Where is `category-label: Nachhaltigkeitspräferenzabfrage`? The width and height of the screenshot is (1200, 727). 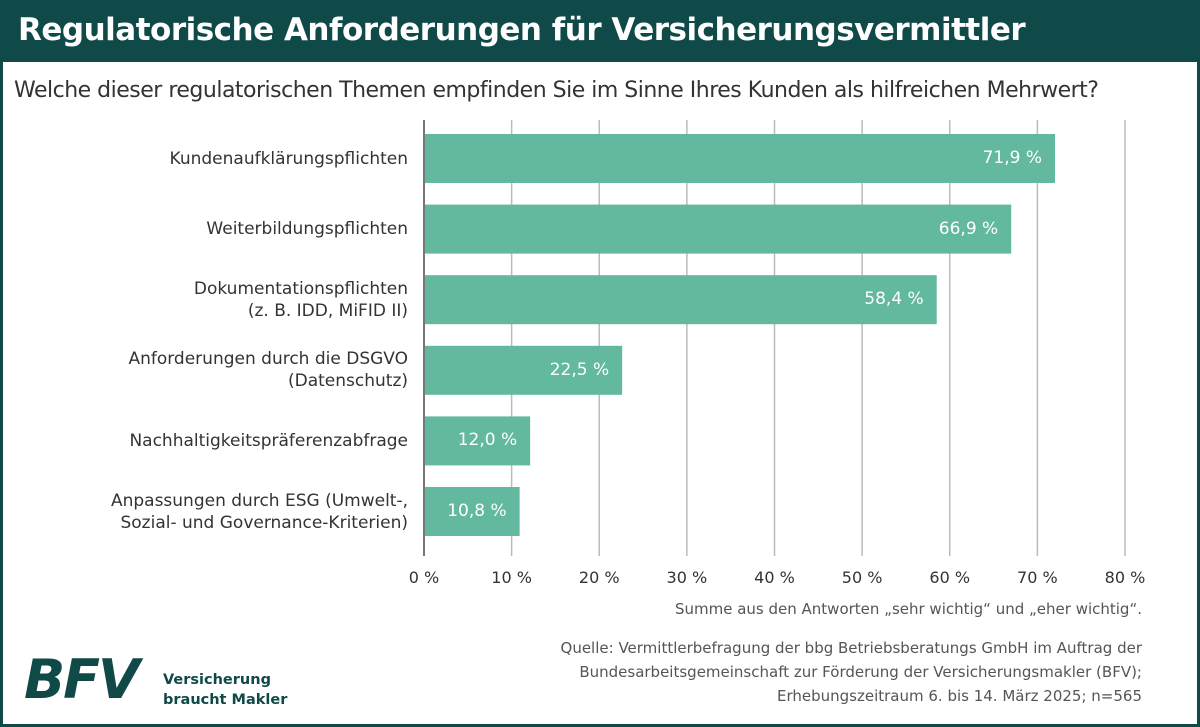
category-label: Nachhaltigkeitspräferenzabfrage is located at coordinates (268, 441).